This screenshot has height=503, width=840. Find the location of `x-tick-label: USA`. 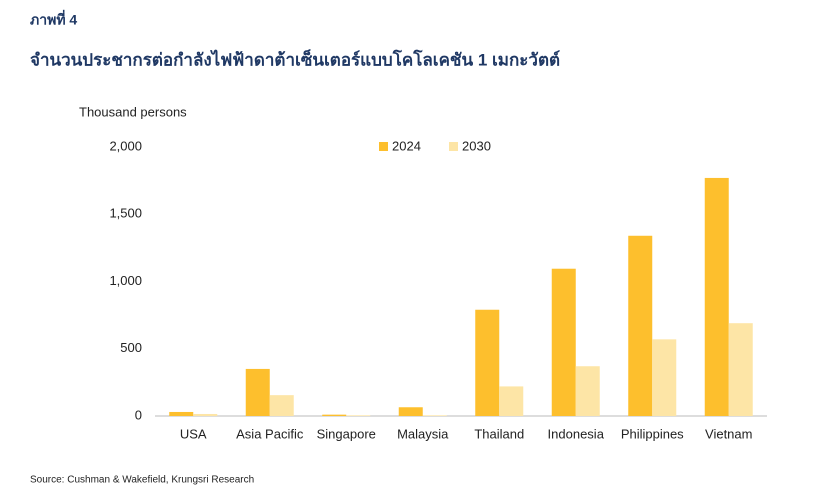

x-tick-label: USA is located at coordinates (193, 433).